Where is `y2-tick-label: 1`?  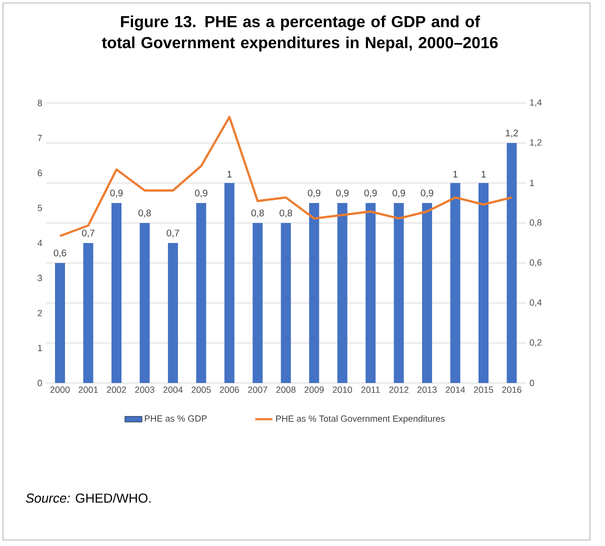
y2-tick-label: 1 is located at coordinates (532, 183).